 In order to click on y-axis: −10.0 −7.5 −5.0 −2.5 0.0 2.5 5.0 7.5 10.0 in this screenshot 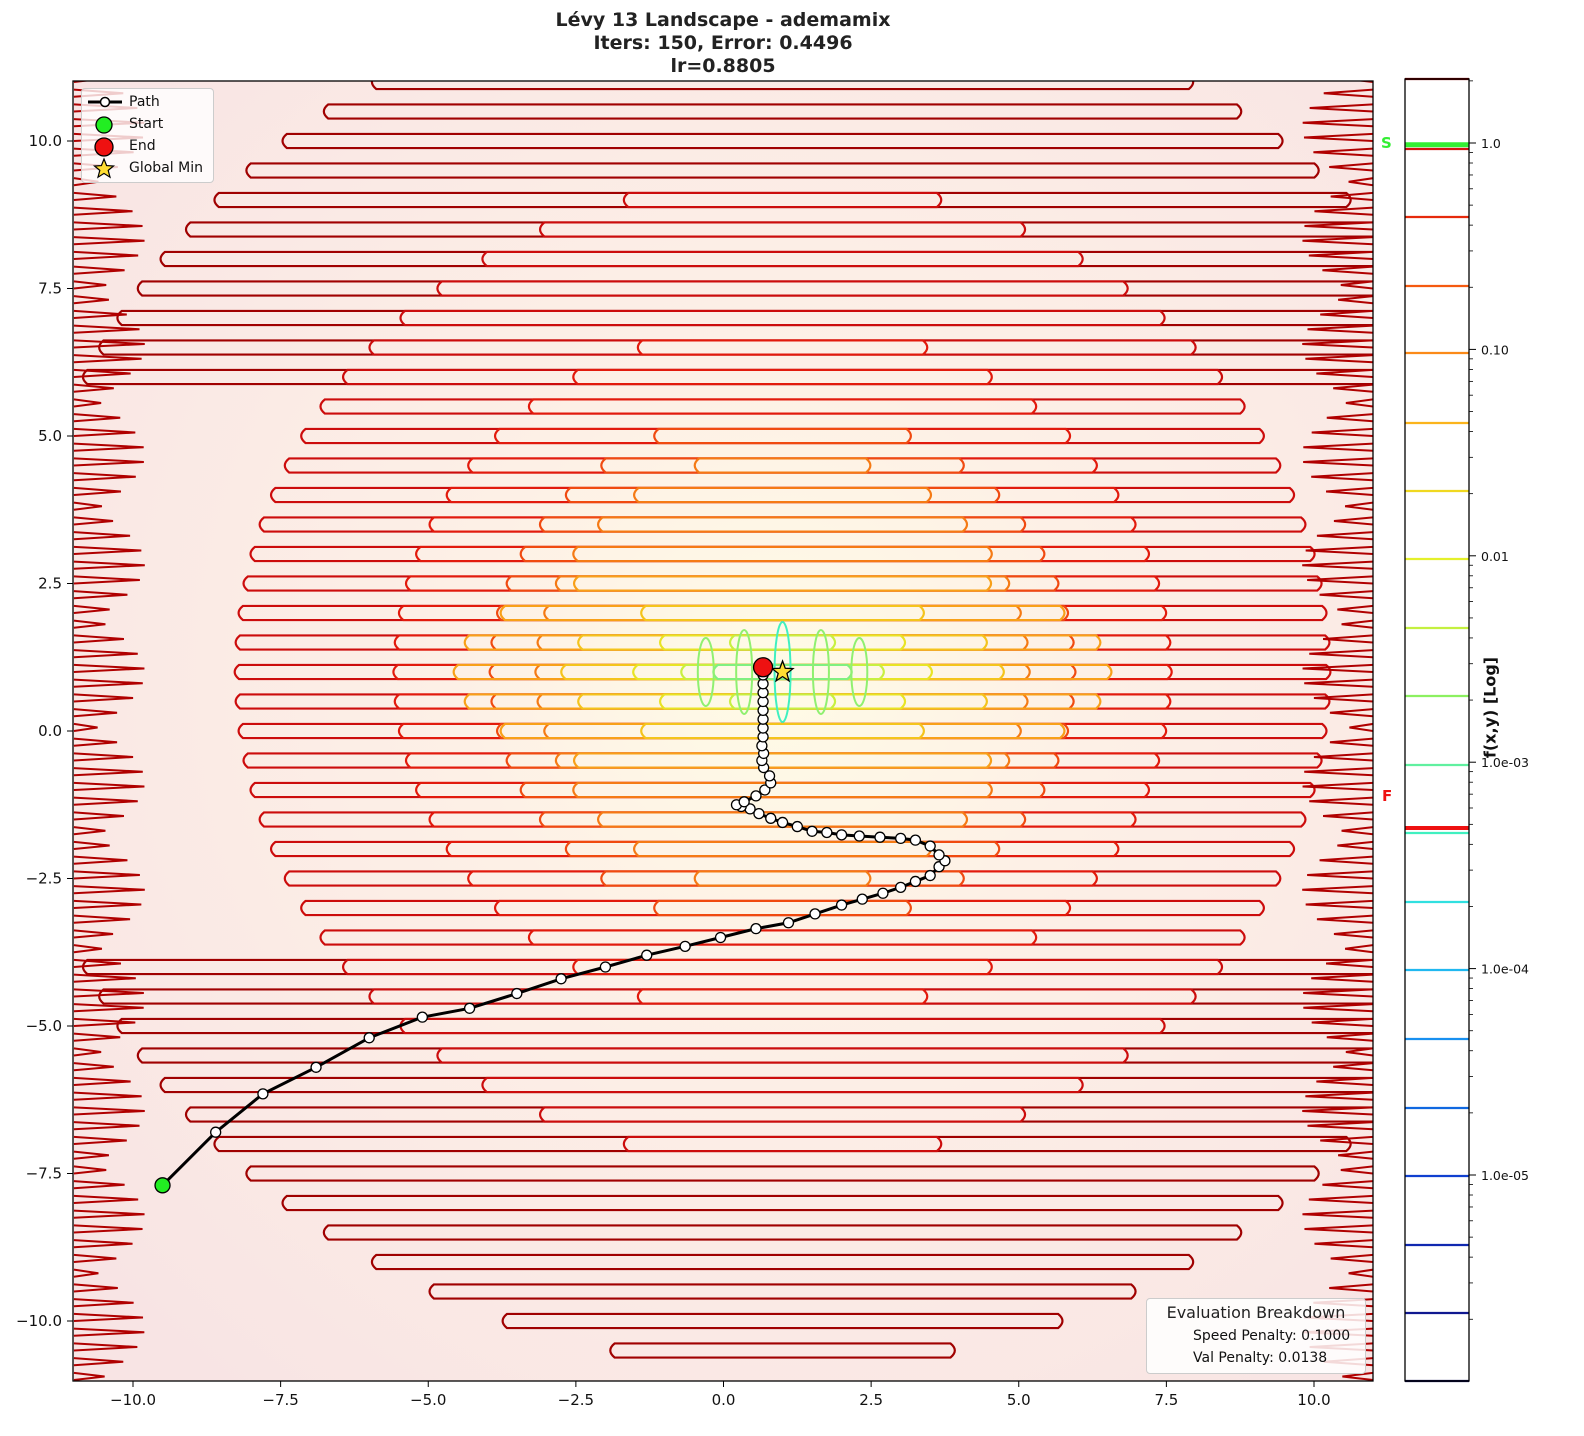, I will do `click(44, 731)`.